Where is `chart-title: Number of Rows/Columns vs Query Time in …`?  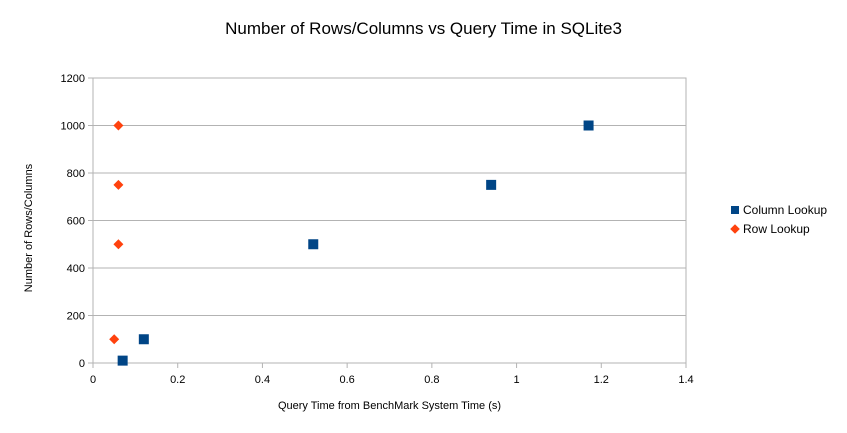
chart-title: Number of Rows/Columns vs Query Time in … is located at coordinates (423, 28).